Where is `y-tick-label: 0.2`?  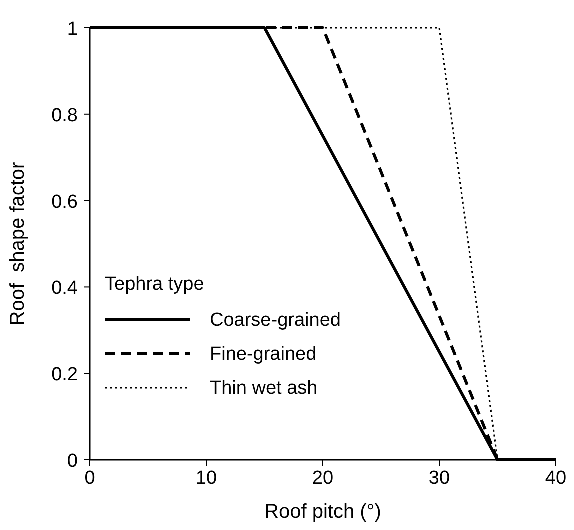
y-tick-label: 0.2 is located at coordinates (65, 375).